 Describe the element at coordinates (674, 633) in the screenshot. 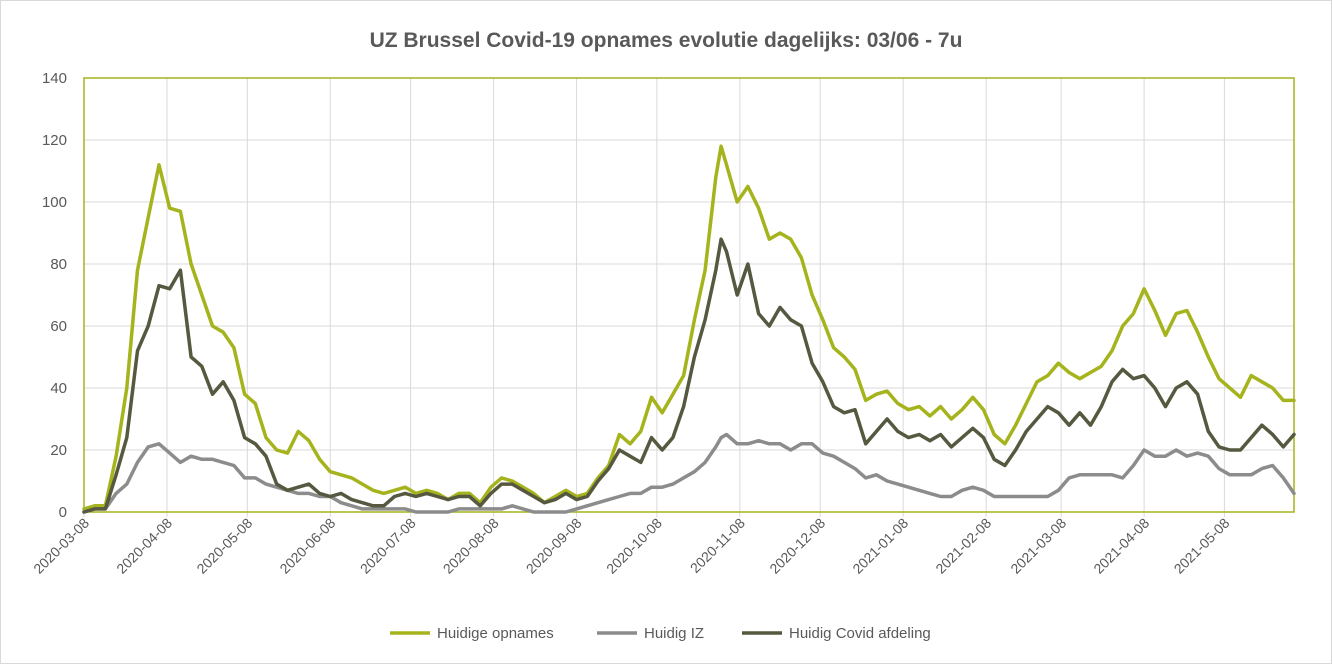

I see `legend-label-huidig-iz: Huidig IZ` at that location.